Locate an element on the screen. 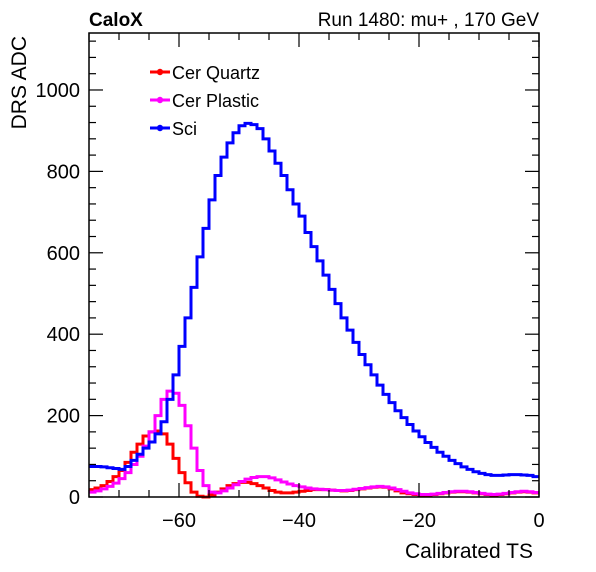  legend-label-sci: Sci is located at coordinates (184, 129).